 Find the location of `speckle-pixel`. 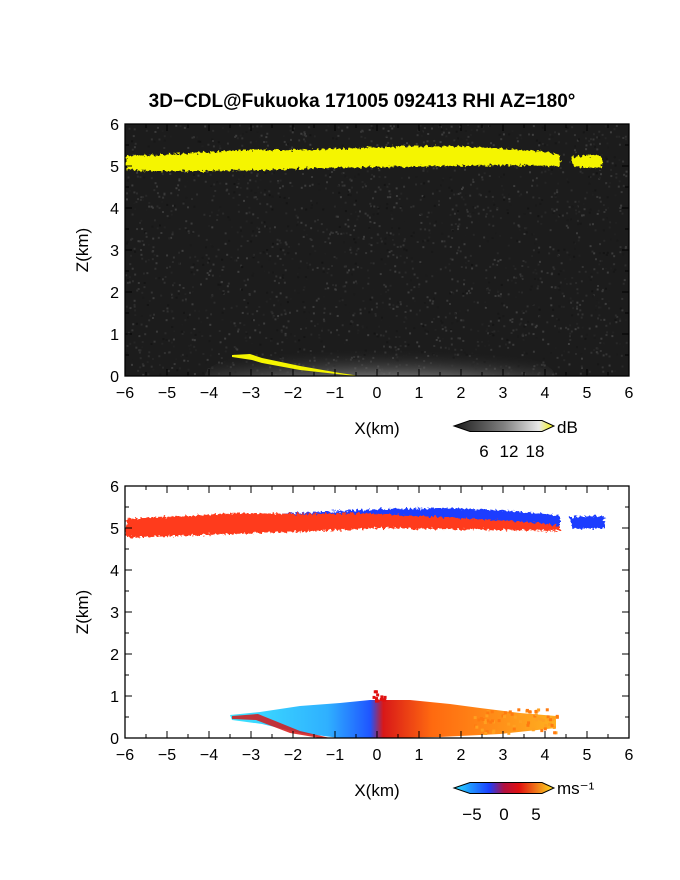

speckle-pixel is located at coordinates (376, 701).